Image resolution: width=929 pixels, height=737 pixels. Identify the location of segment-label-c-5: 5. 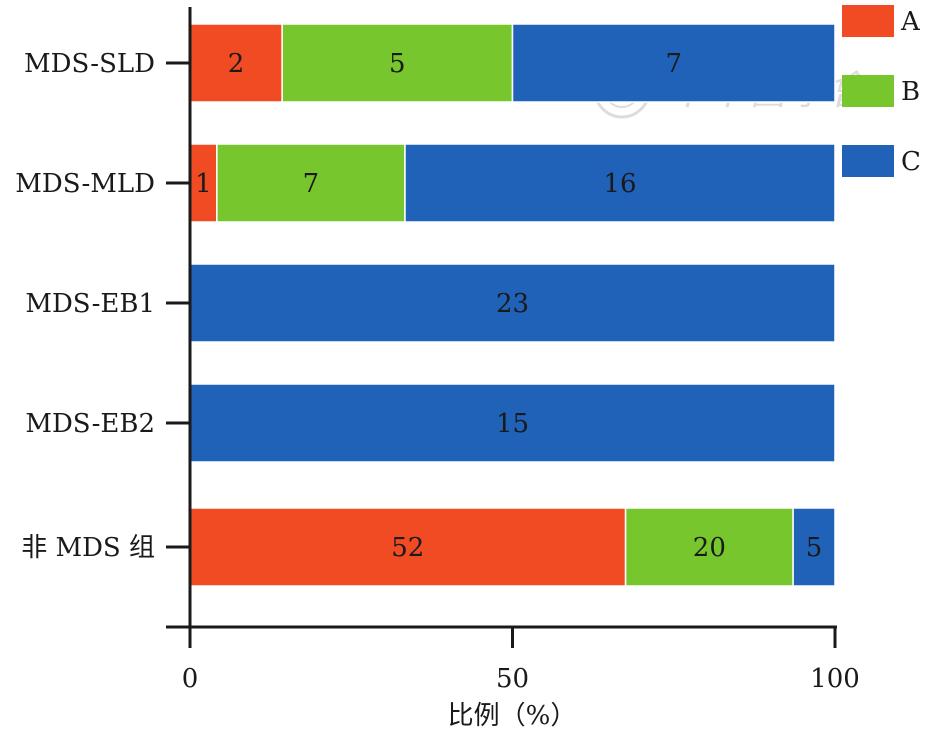
(814, 548).